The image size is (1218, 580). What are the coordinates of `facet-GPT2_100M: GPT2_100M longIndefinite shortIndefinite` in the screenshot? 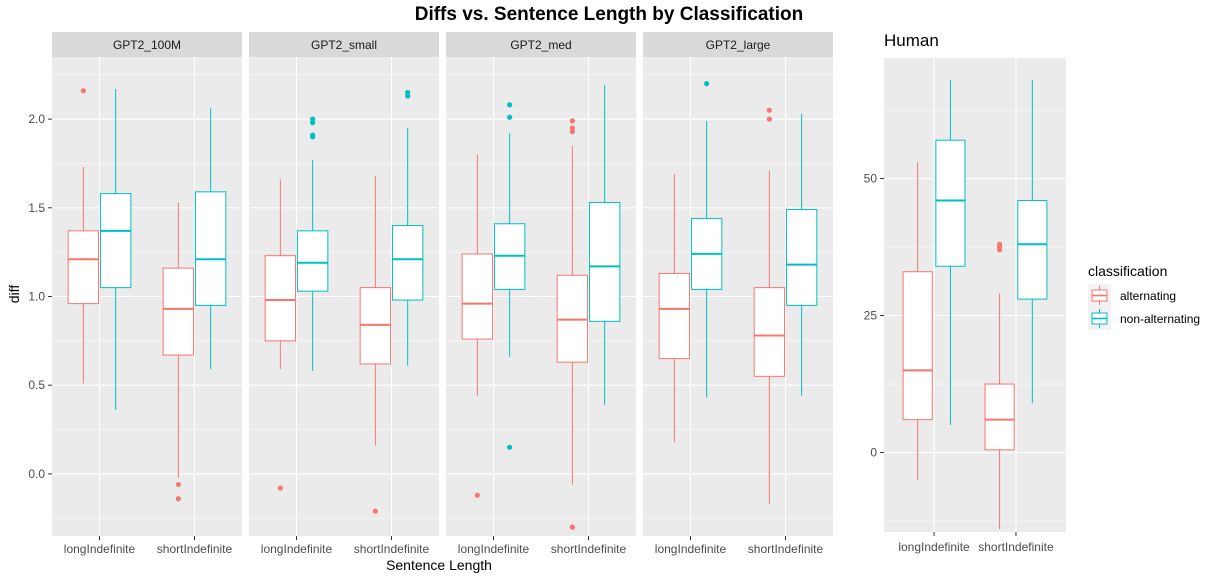 It's located at (147, 294).